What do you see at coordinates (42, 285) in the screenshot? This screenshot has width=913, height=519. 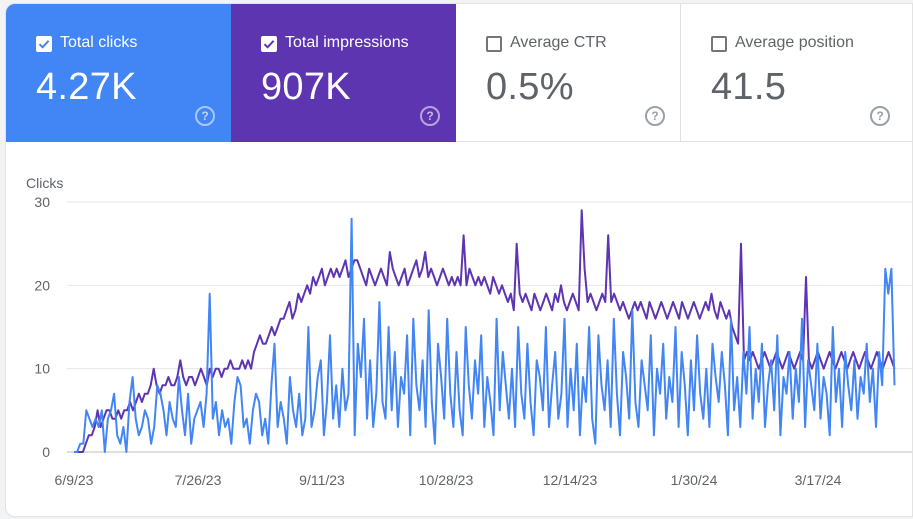 I see `y-tick-label: 20` at bounding box center [42, 285].